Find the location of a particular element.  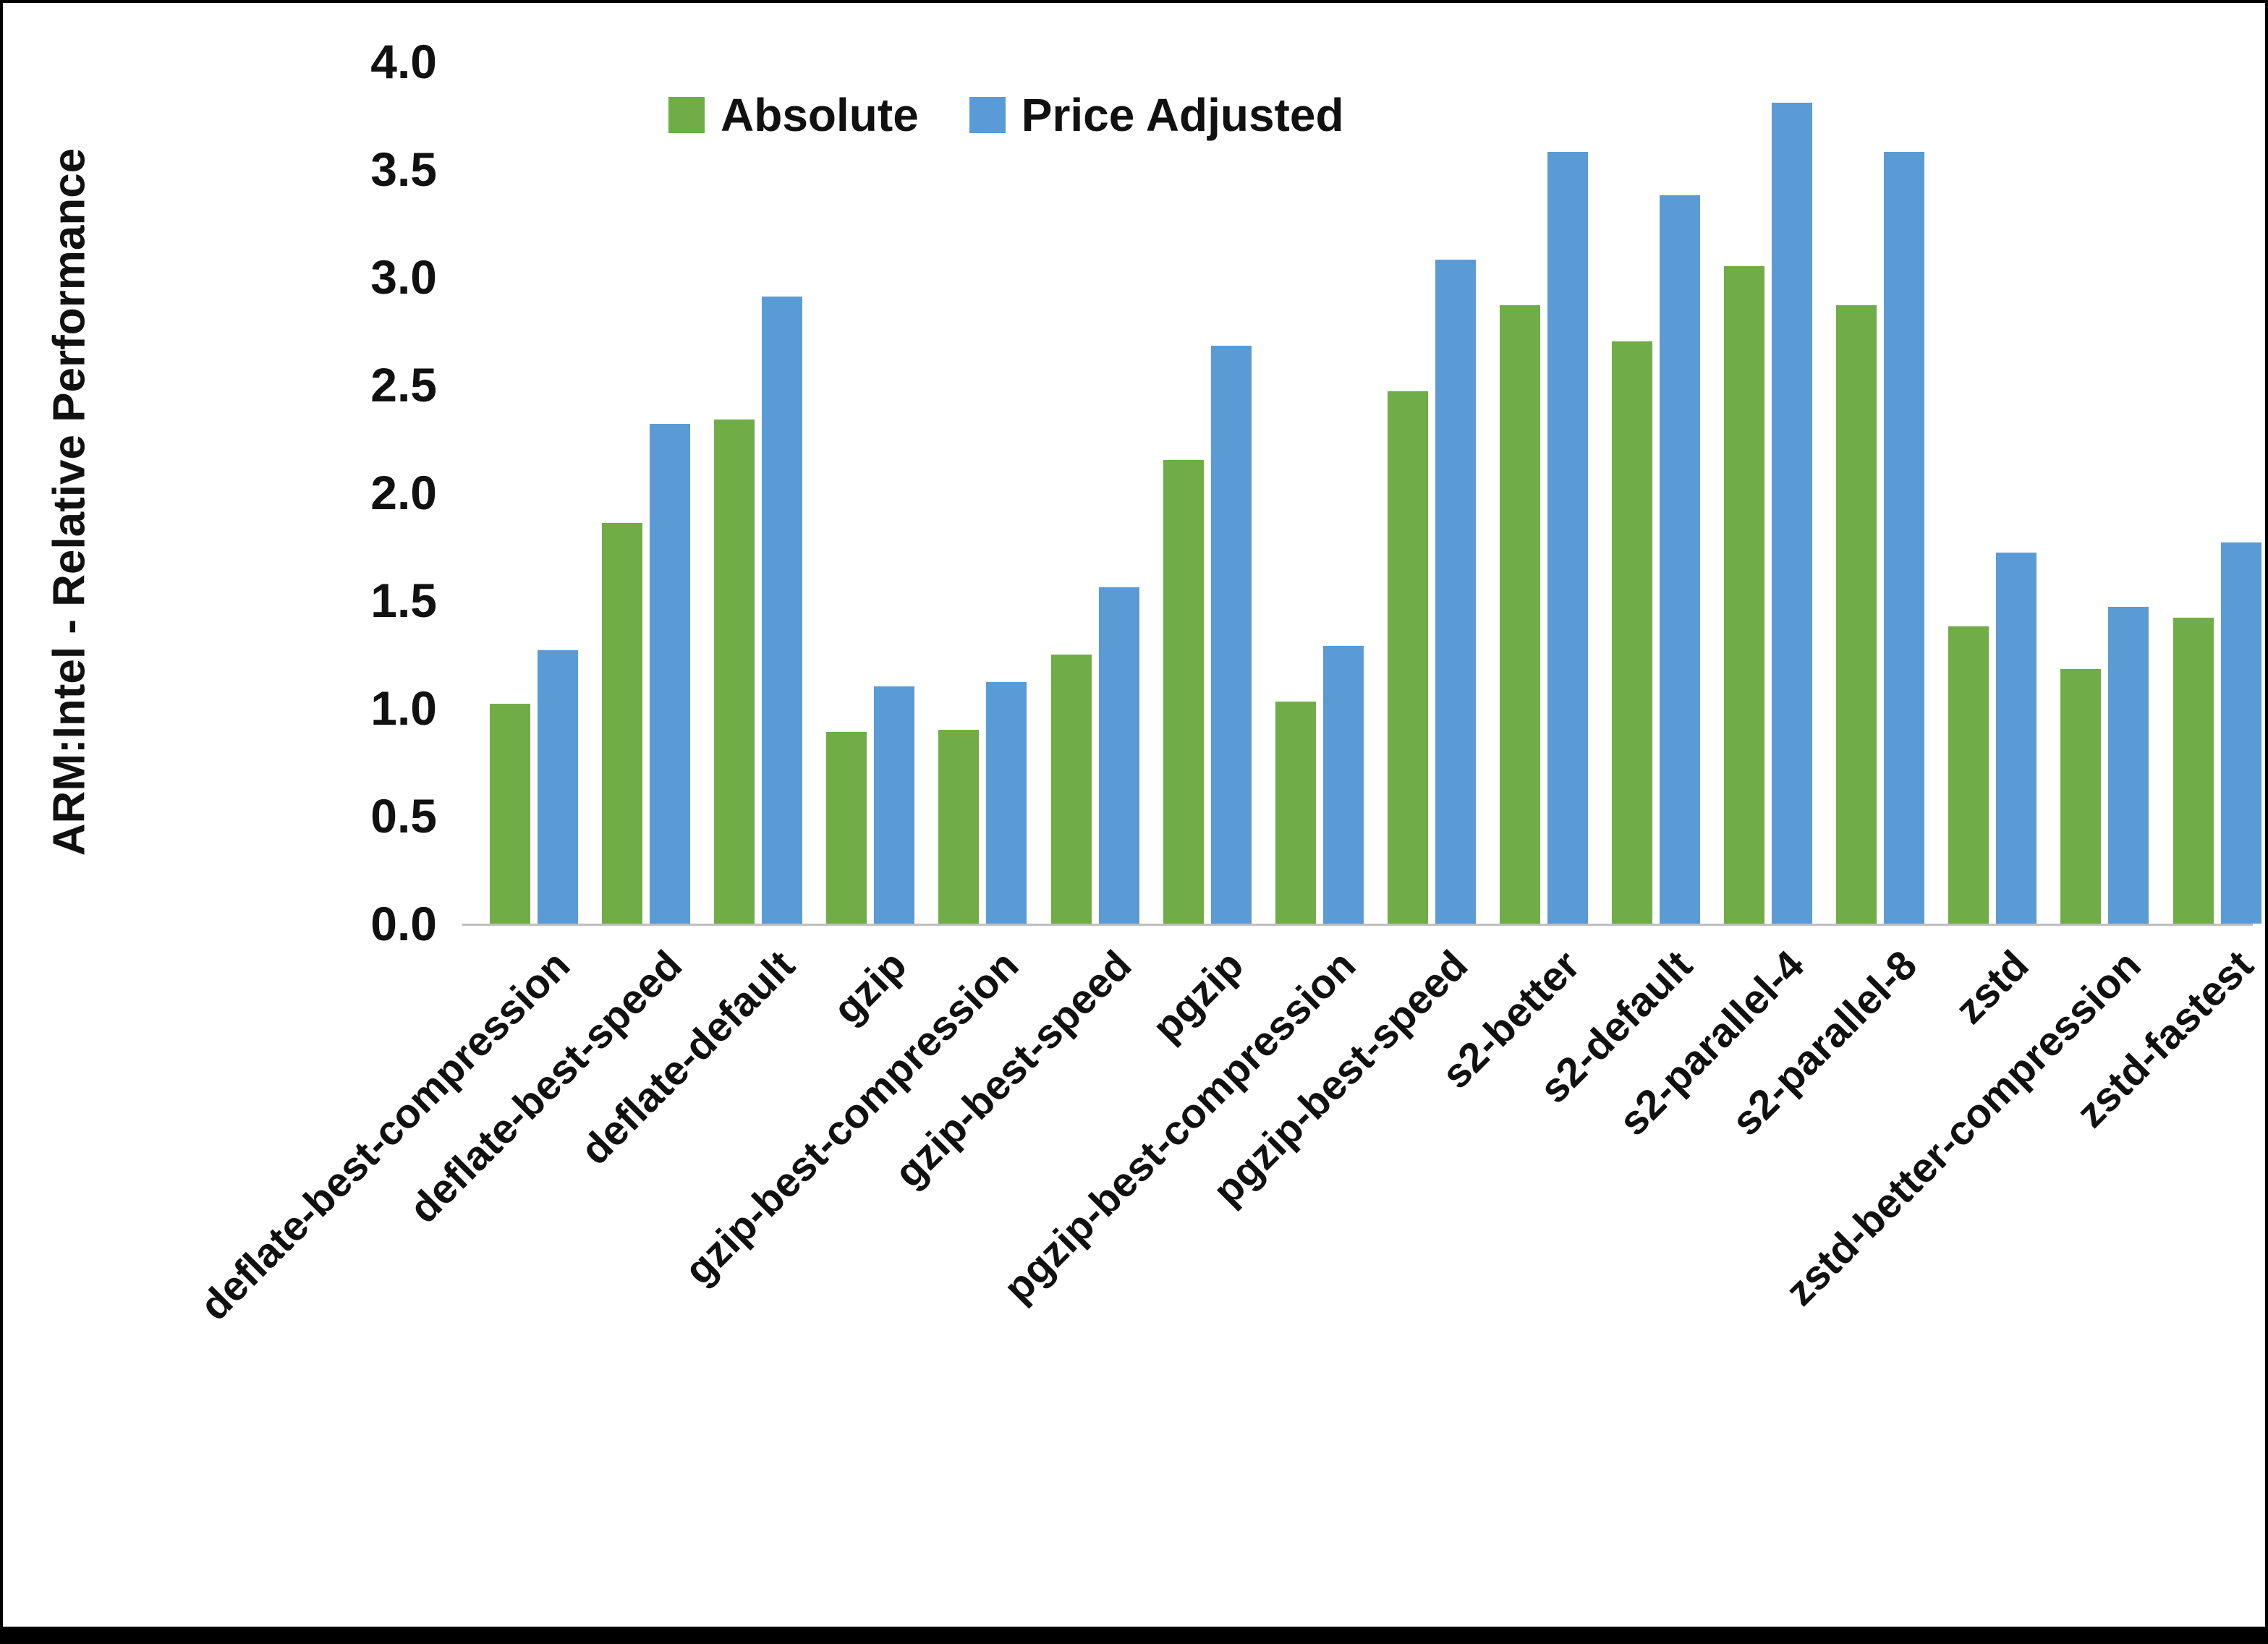

bar-absolute-s2-better is located at coordinates (1519, 614).